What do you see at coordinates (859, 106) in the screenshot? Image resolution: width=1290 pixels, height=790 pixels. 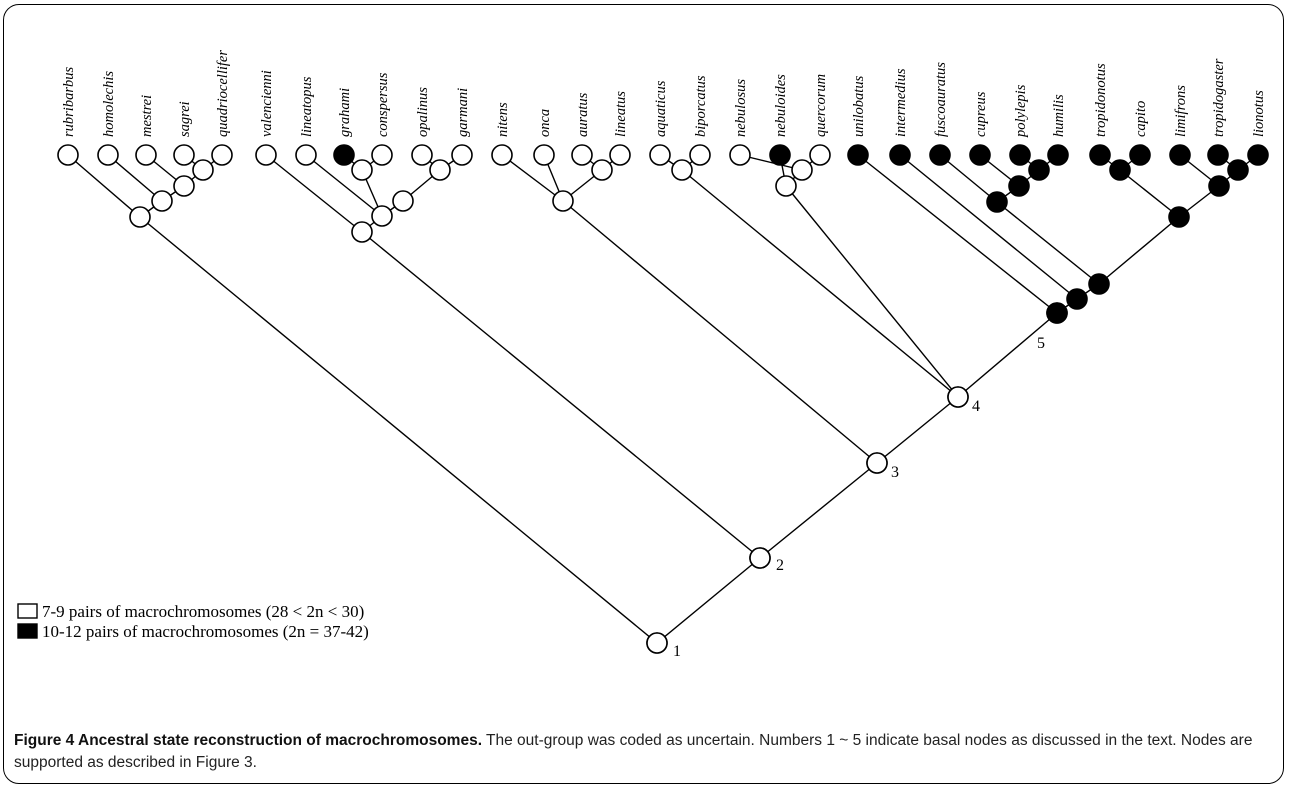 I see `taxon-label: unilobatus` at bounding box center [859, 106].